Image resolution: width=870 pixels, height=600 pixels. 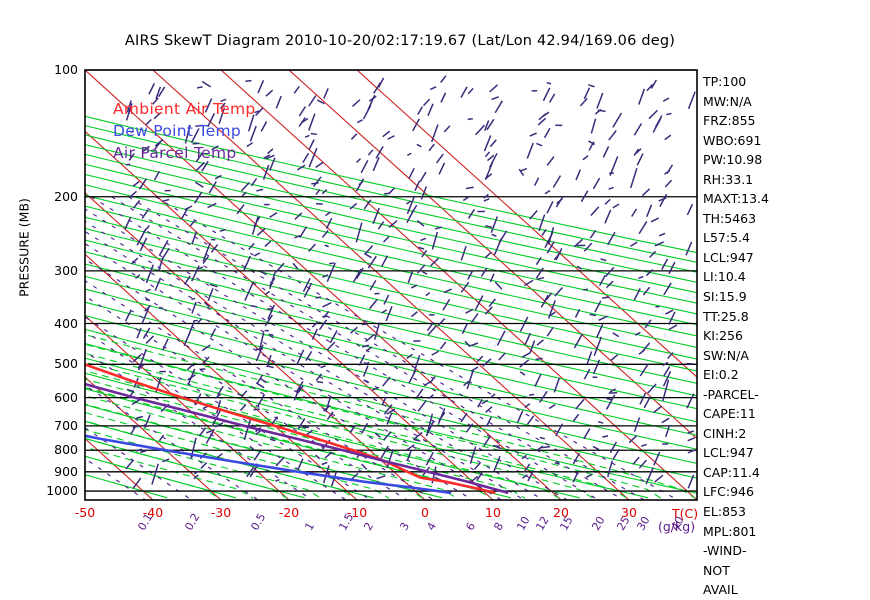 I want to click on index--wind-: -WIND-, so click(x=783, y=551).